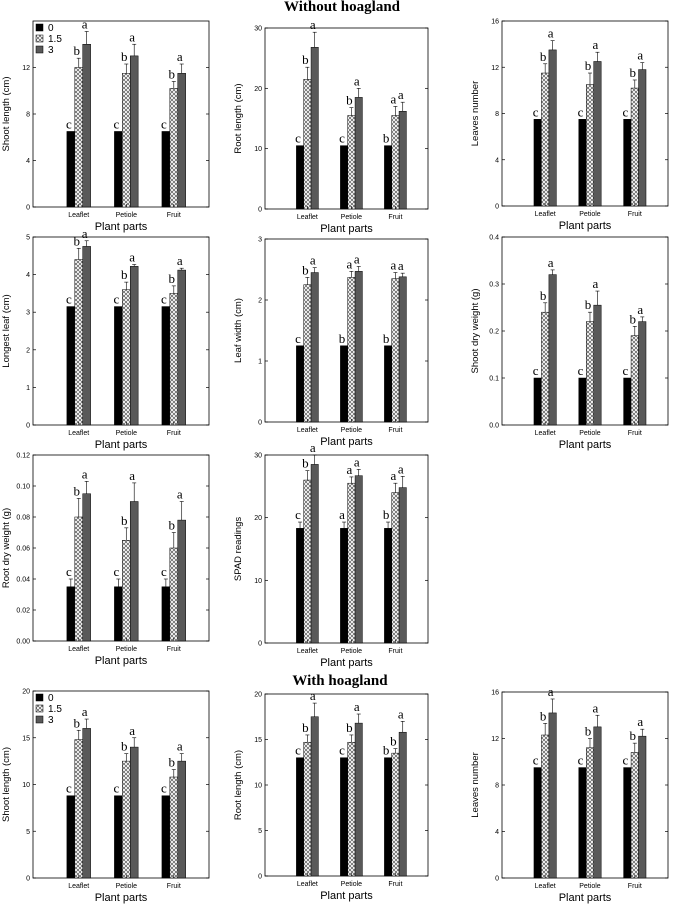 The width and height of the screenshot is (685, 905). I want to click on legend-swatch, so click(39, 719).